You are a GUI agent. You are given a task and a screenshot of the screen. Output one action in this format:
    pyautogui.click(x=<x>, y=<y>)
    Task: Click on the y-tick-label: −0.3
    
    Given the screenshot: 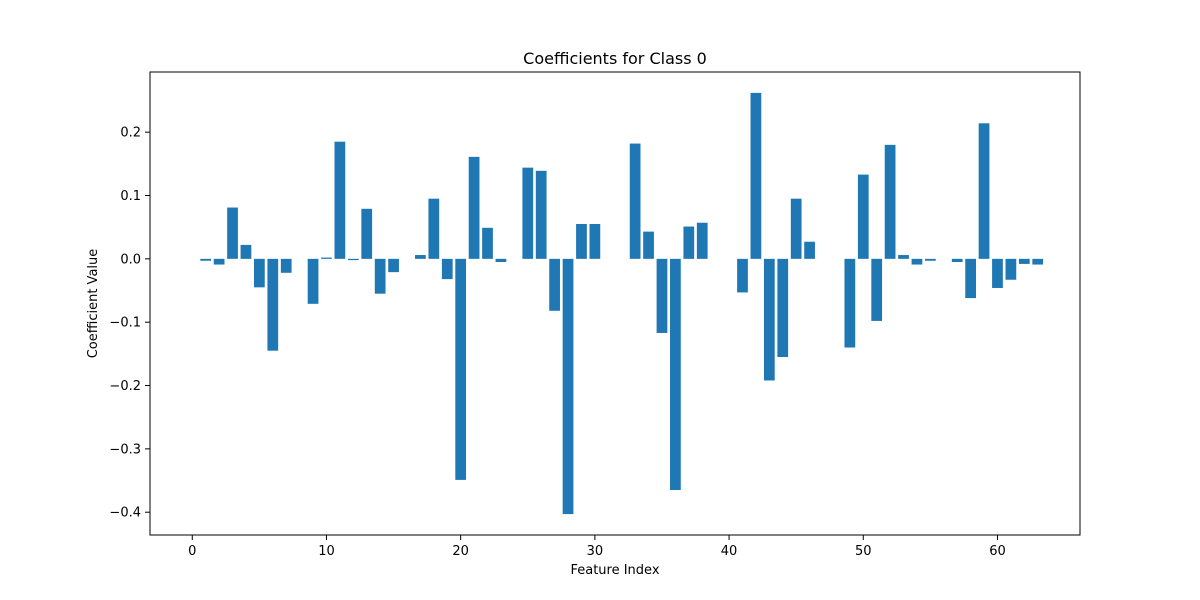 What is the action you would take?
    pyautogui.click(x=125, y=449)
    